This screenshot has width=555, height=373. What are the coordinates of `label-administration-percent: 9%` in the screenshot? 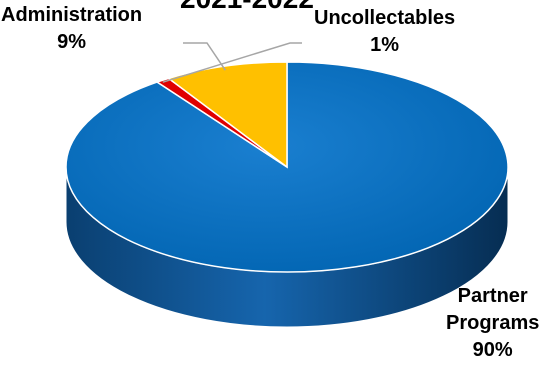 It's located at (72, 42).